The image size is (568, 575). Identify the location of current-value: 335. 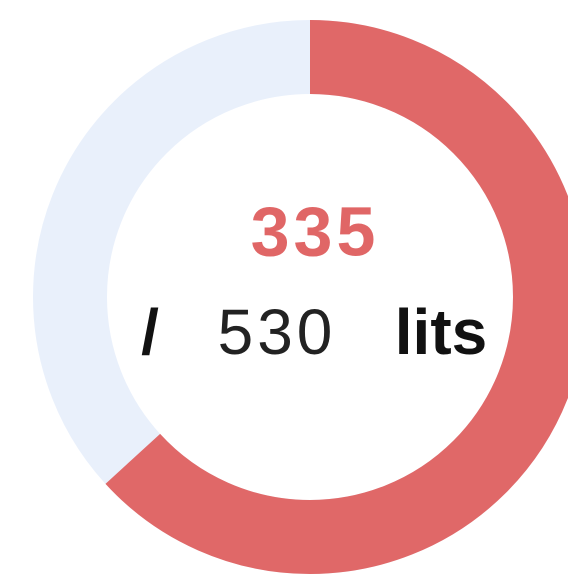
(315, 231).